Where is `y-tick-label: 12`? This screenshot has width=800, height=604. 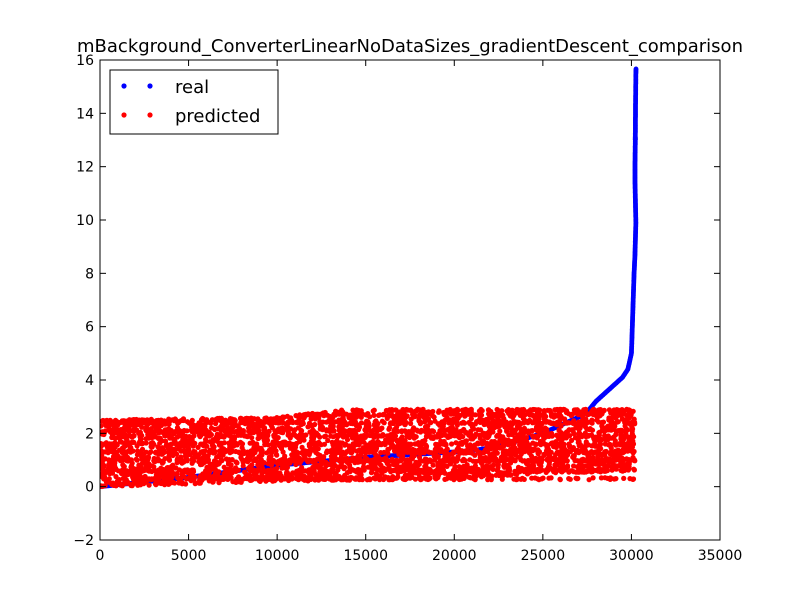 y-tick-label: 12 is located at coordinates (85, 168).